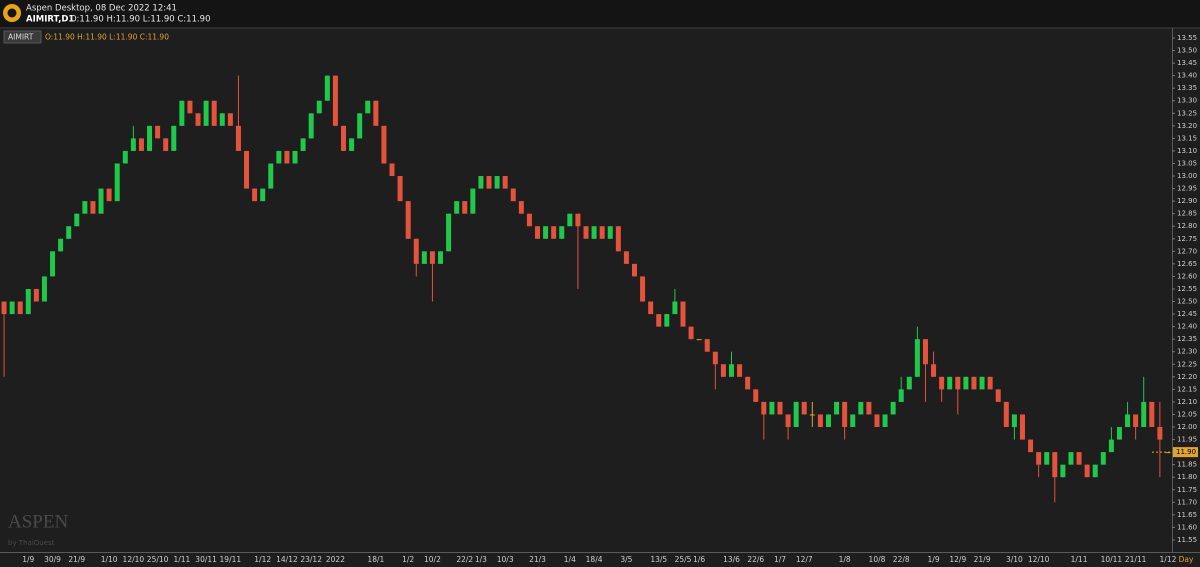  Describe the element at coordinates (1187, 151) in the screenshot. I see `y-tick-label: 13.10` at that location.